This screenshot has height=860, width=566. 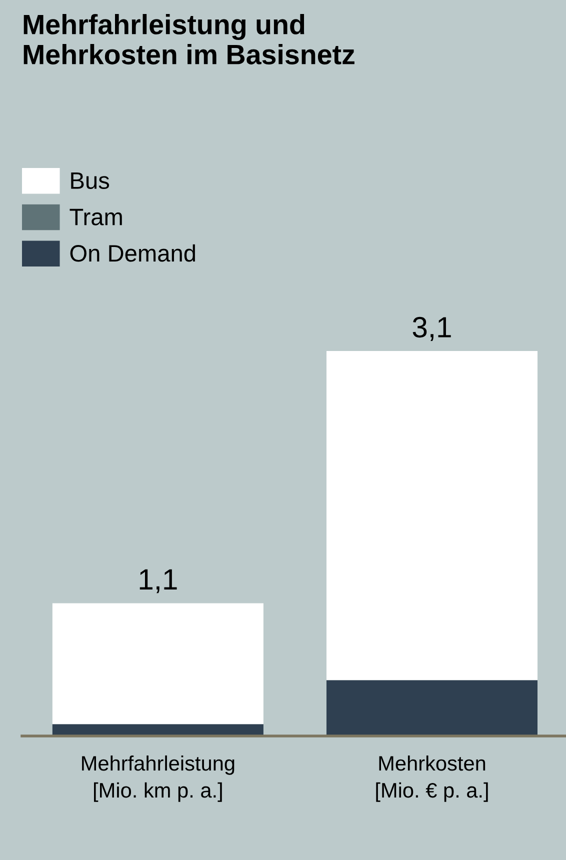 What do you see at coordinates (431, 329) in the screenshot?
I see `annotation: 3,1` at bounding box center [431, 329].